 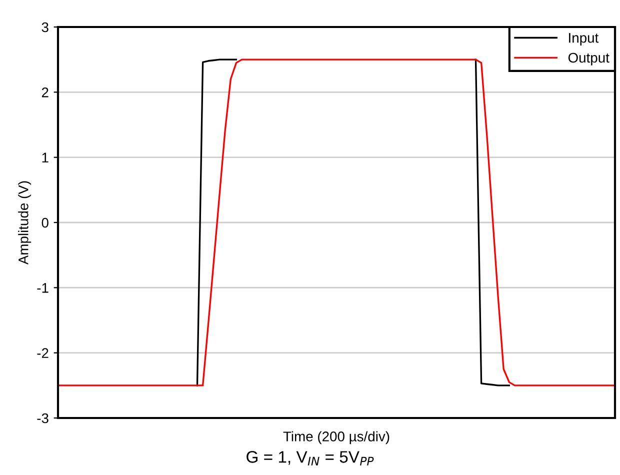 What do you see at coordinates (42, 288) in the screenshot?
I see `y-tick-label: -1` at bounding box center [42, 288].